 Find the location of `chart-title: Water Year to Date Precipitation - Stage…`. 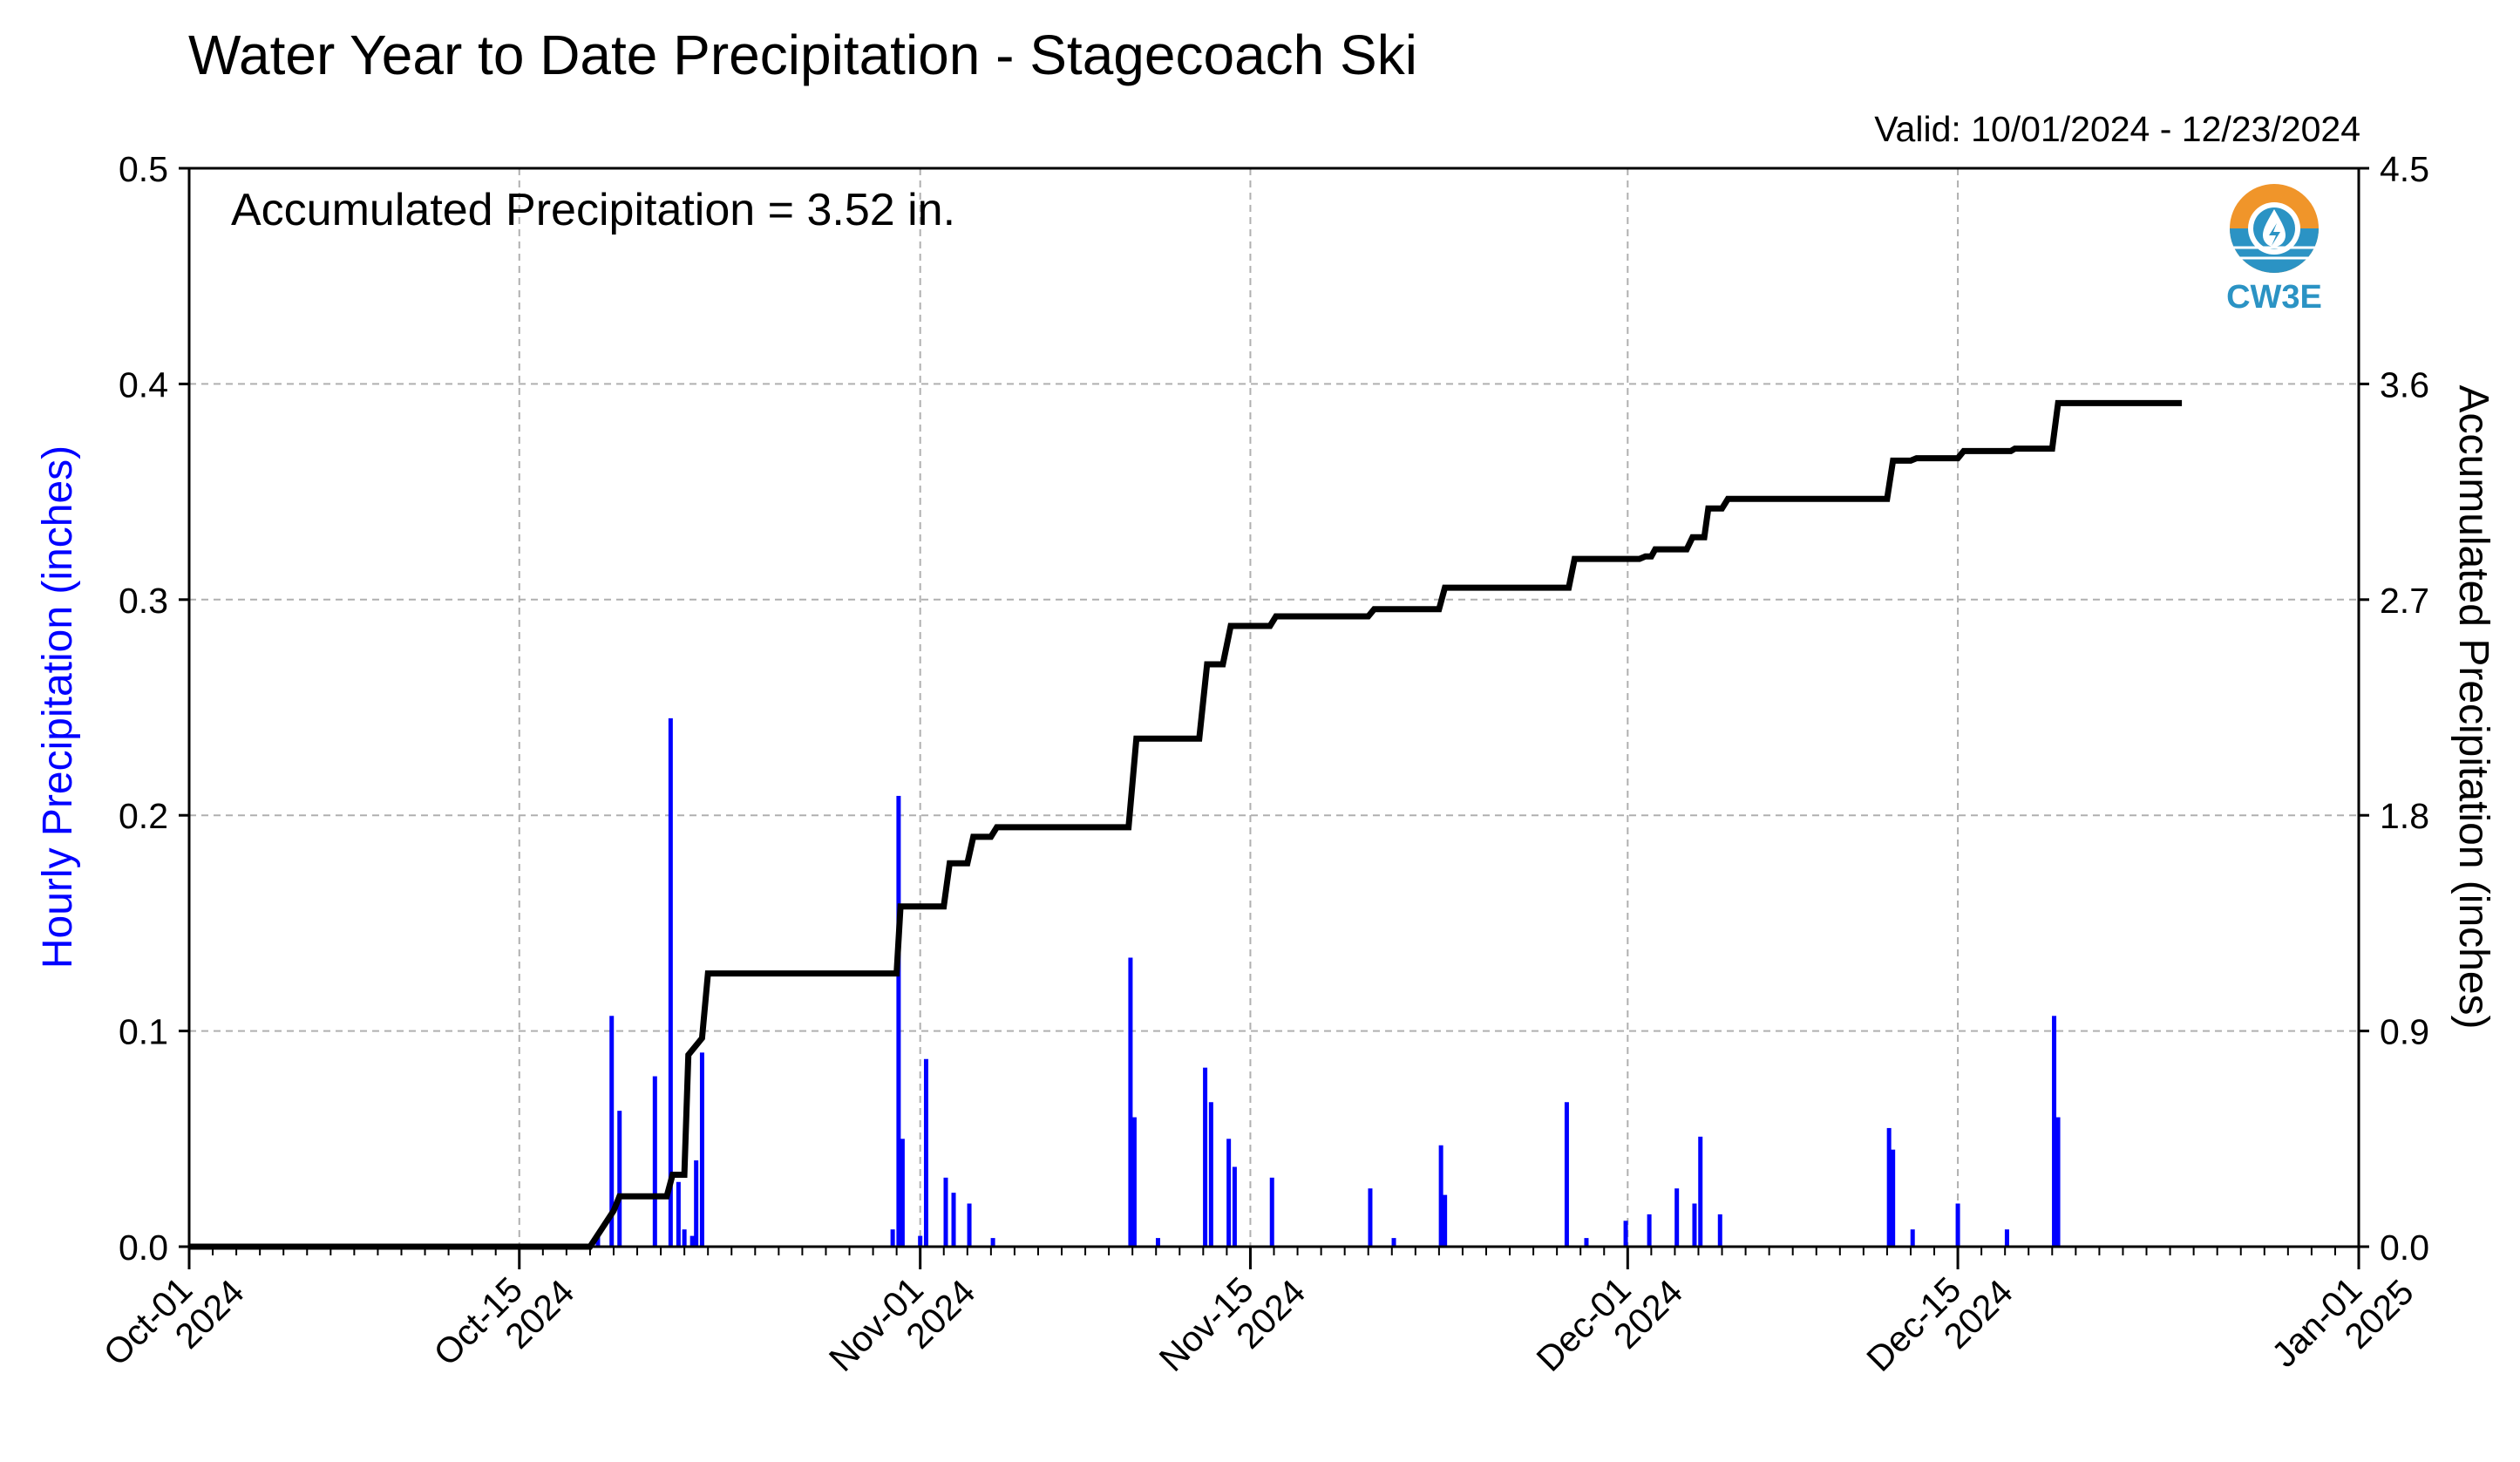

chart-title: Water Year to Date Precipitation - Stage… is located at coordinates (802, 55).